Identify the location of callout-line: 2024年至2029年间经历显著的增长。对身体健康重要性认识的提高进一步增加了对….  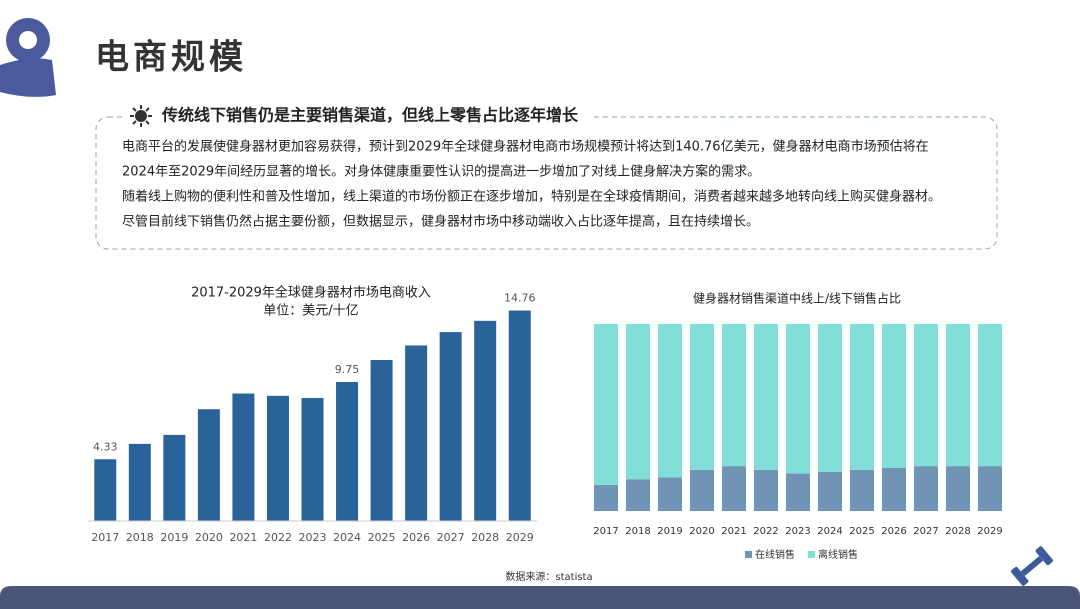
(441, 172).